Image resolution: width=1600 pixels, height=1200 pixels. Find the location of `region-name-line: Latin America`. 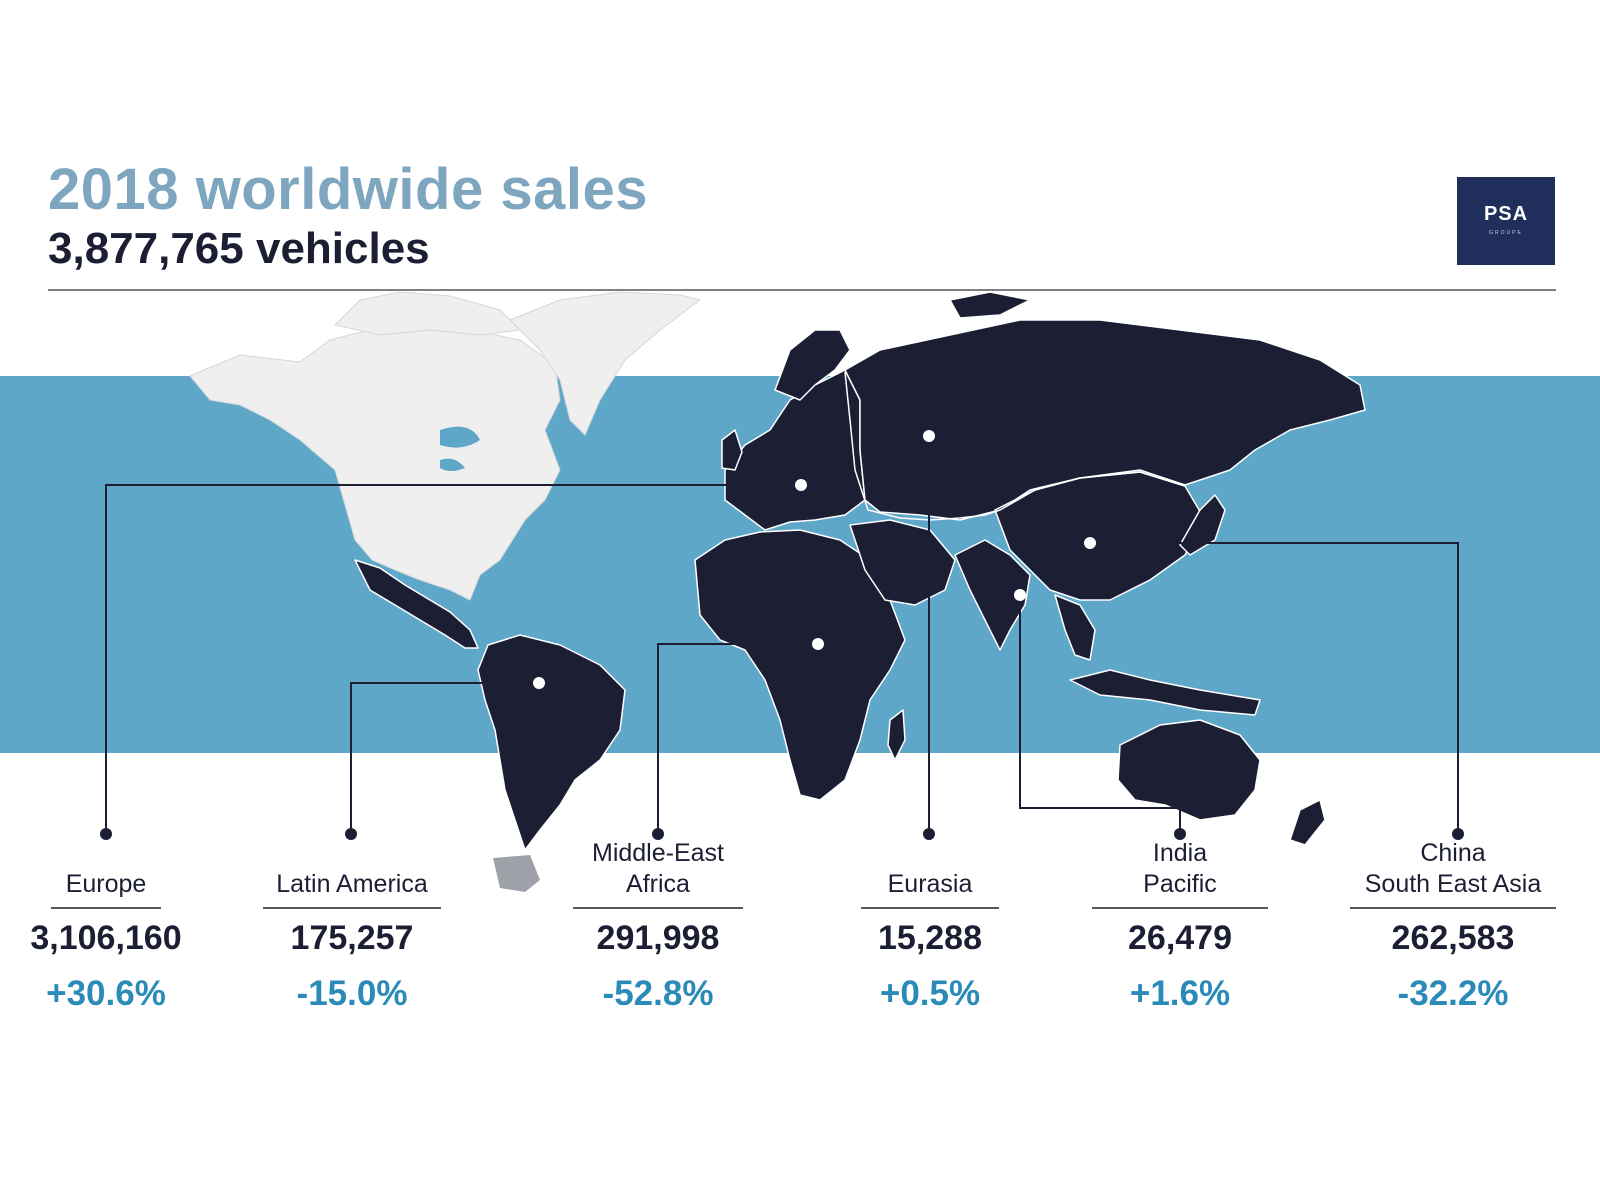

region-name-line: Latin America is located at coordinates (352, 884).